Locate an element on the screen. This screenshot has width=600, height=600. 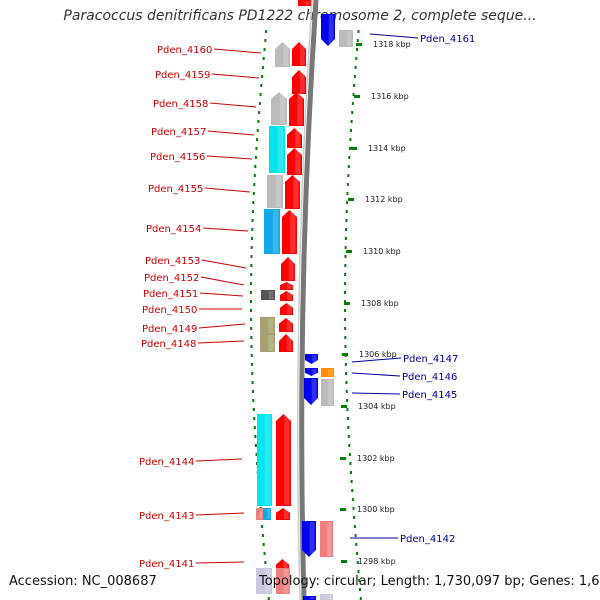
gene-label-left: Pden_4141 is located at coordinates (166, 564).